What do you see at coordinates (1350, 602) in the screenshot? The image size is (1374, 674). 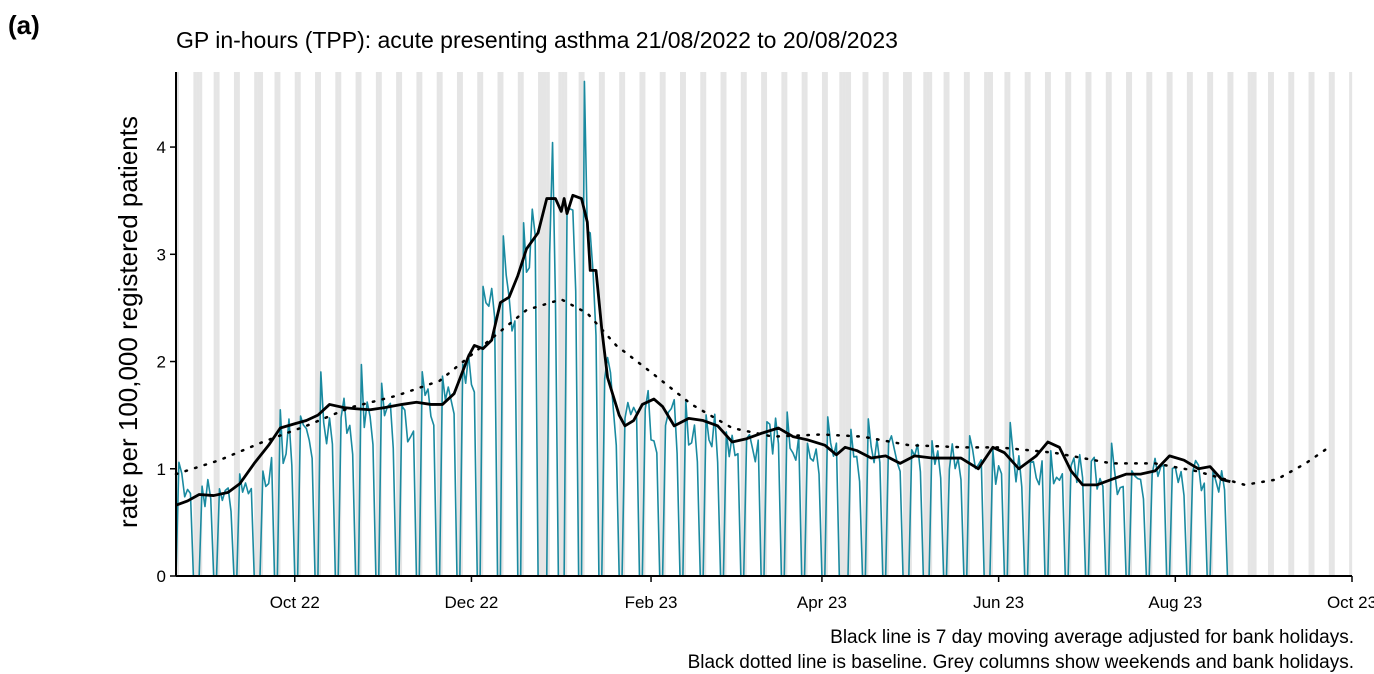 I see `x-tick-label: Oct 23` at bounding box center [1350, 602].